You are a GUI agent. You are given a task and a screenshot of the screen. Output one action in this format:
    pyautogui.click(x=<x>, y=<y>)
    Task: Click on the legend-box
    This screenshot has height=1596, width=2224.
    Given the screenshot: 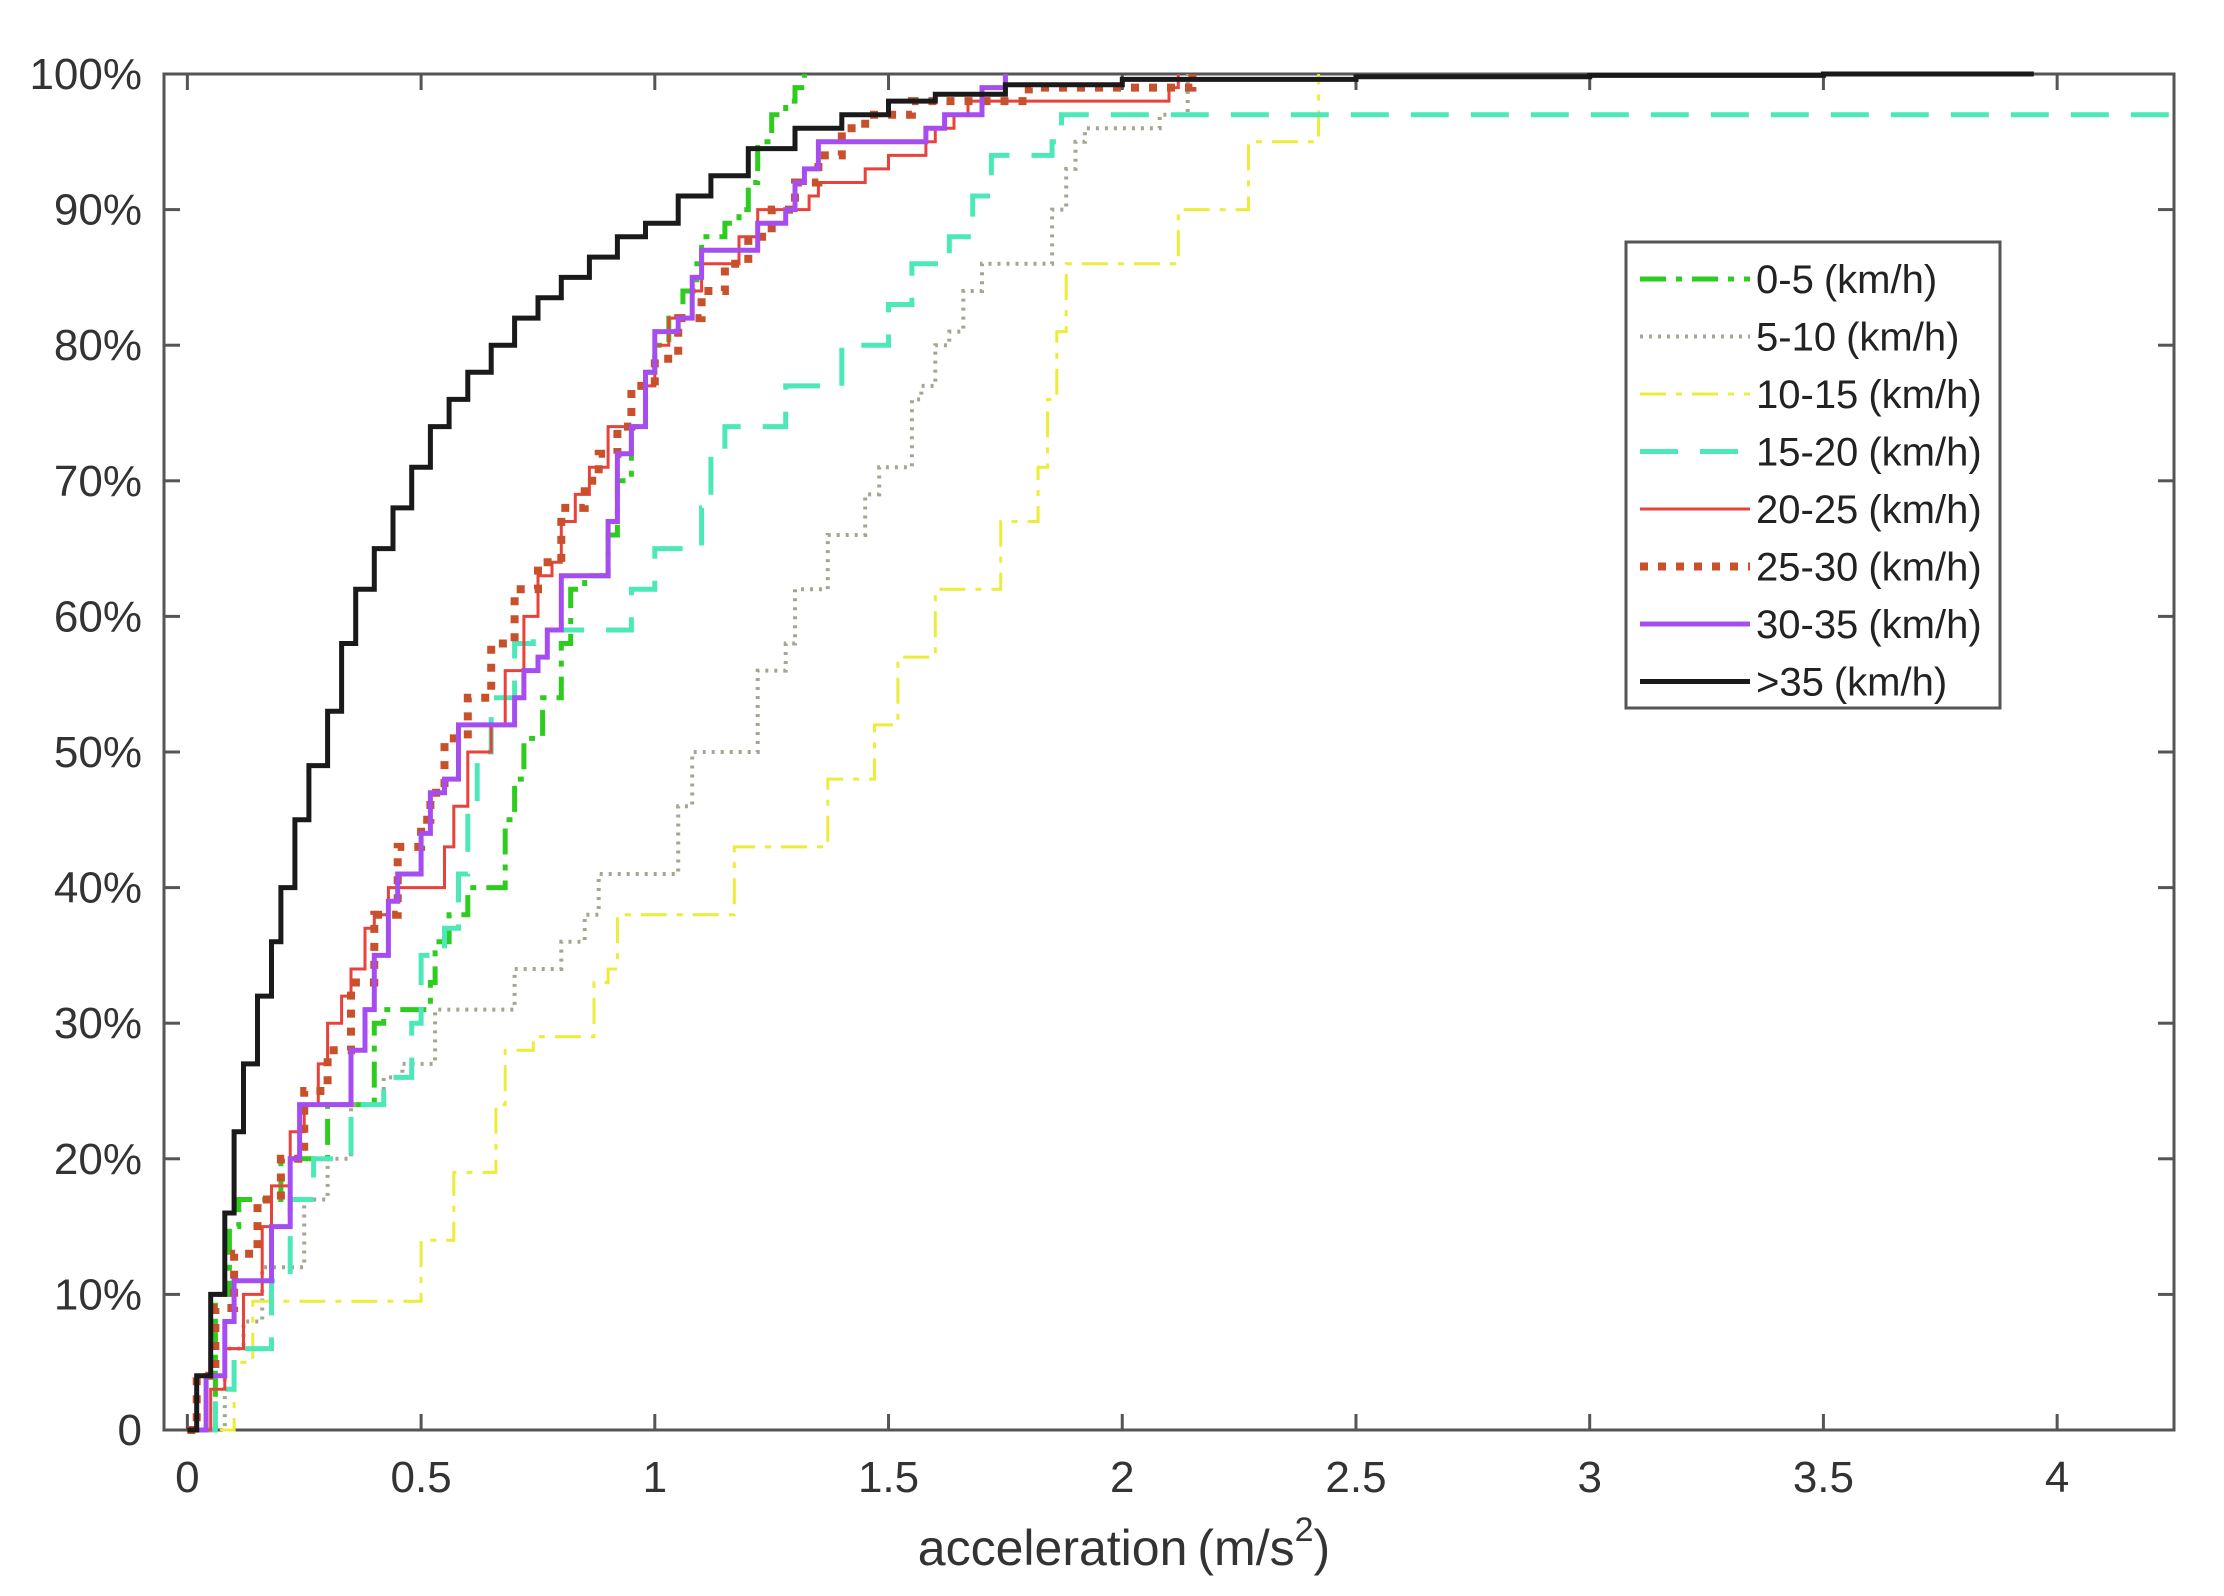 What is the action you would take?
    pyautogui.click(x=1813, y=475)
    